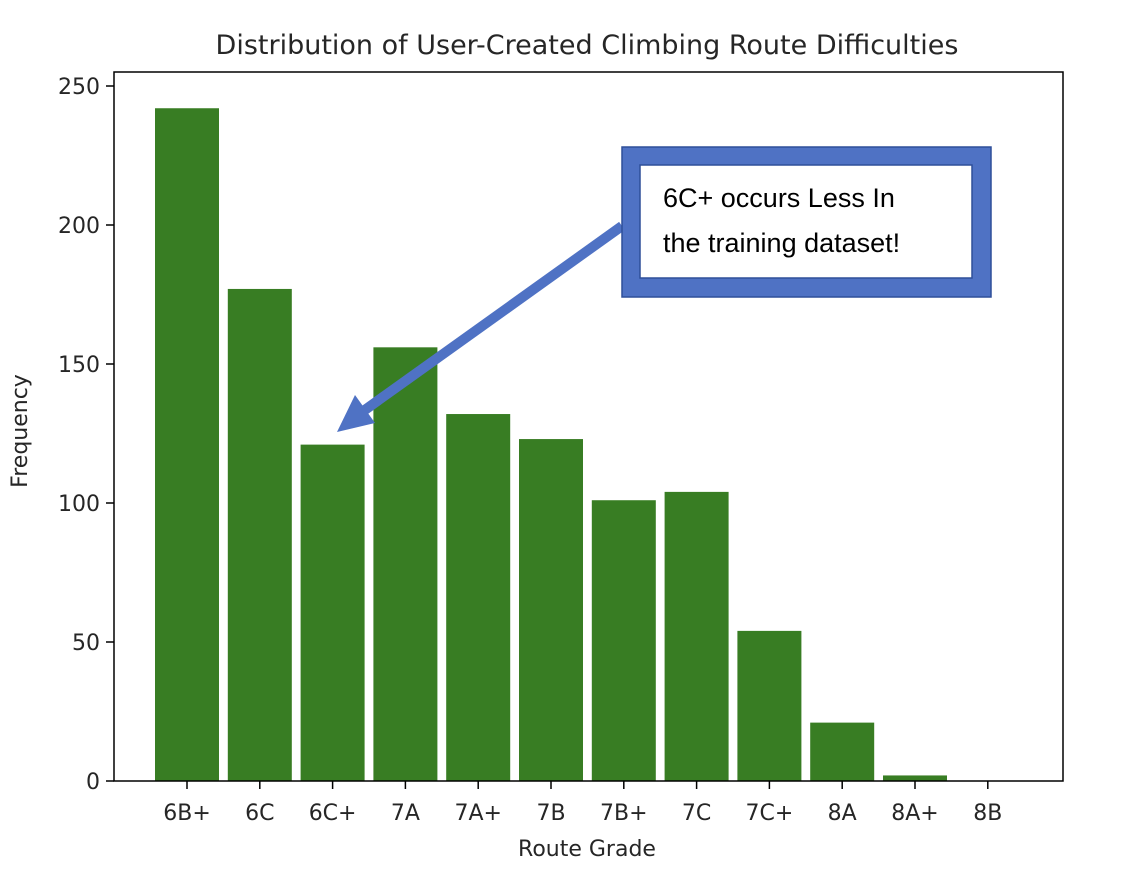 This screenshot has height=884, width=1122. Describe the element at coordinates (356, 413) in the screenshot. I see `annotation-arrow-head` at that location.